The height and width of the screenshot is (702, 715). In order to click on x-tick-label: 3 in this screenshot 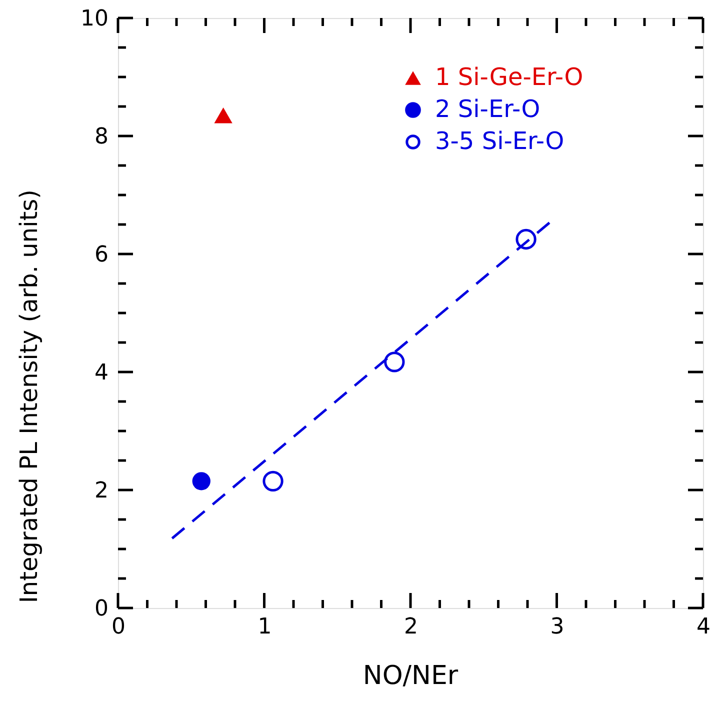, I will do `click(557, 627)`.